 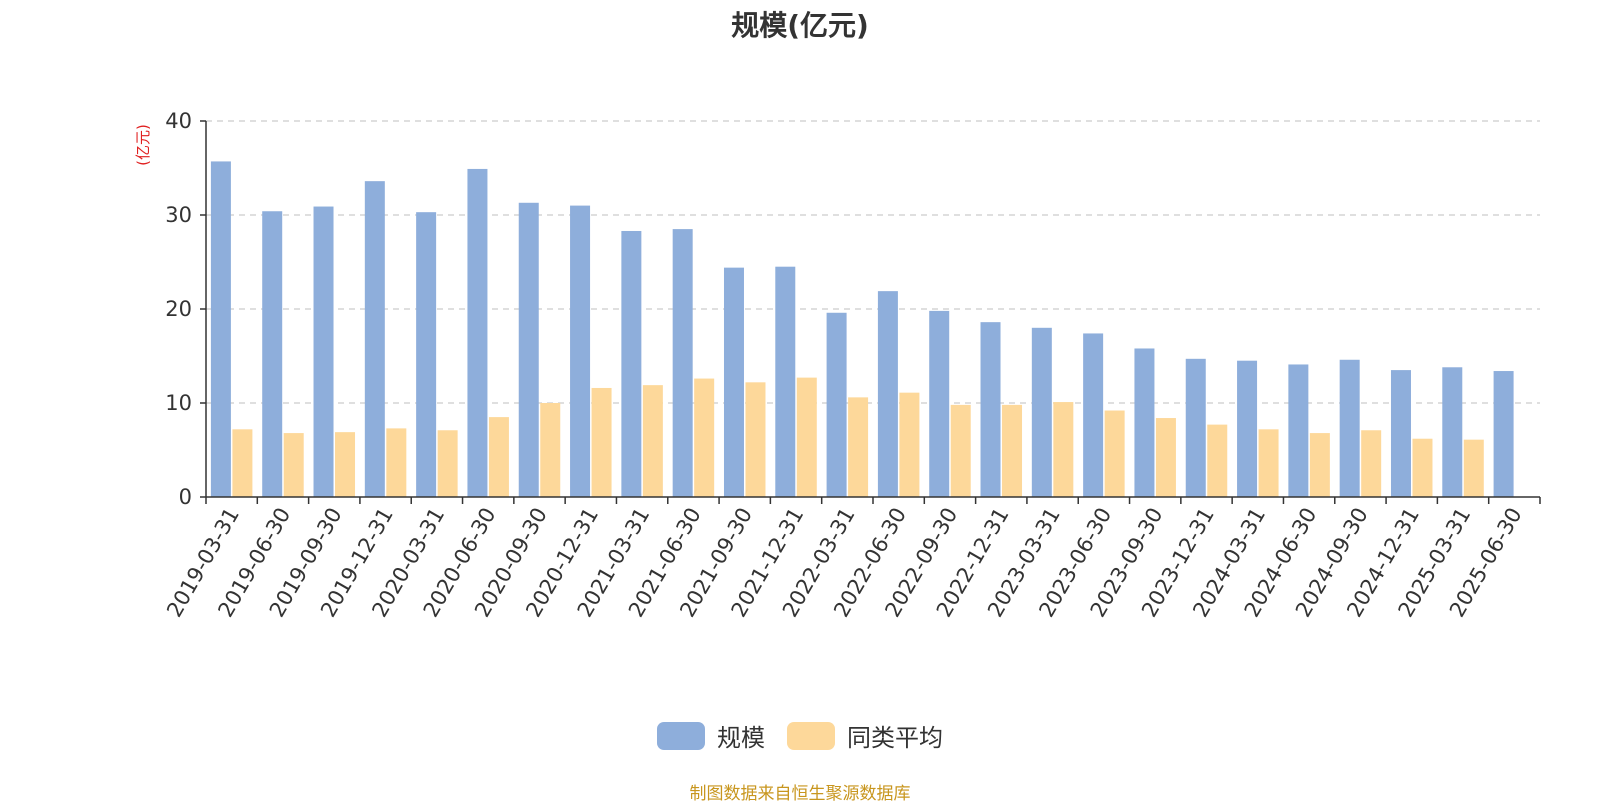 I want to click on legend-item-peer-average: 同类平均, so click(x=865, y=735).